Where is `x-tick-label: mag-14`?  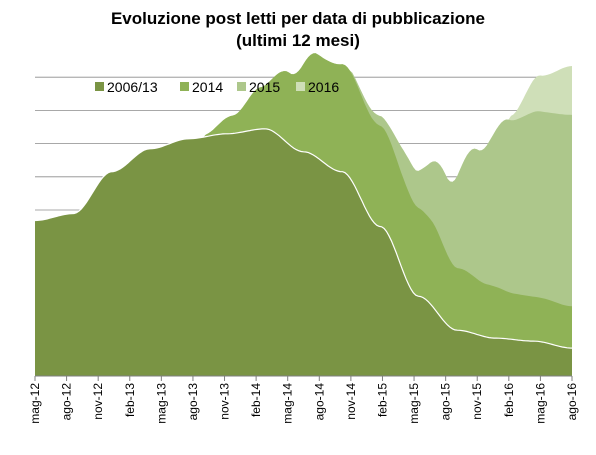
x-tick-label: mag-14 is located at coordinates (288, 403).